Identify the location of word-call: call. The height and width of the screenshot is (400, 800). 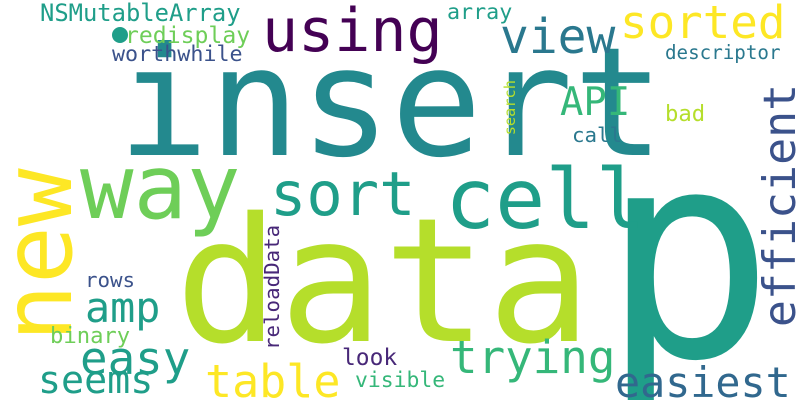
(597, 135).